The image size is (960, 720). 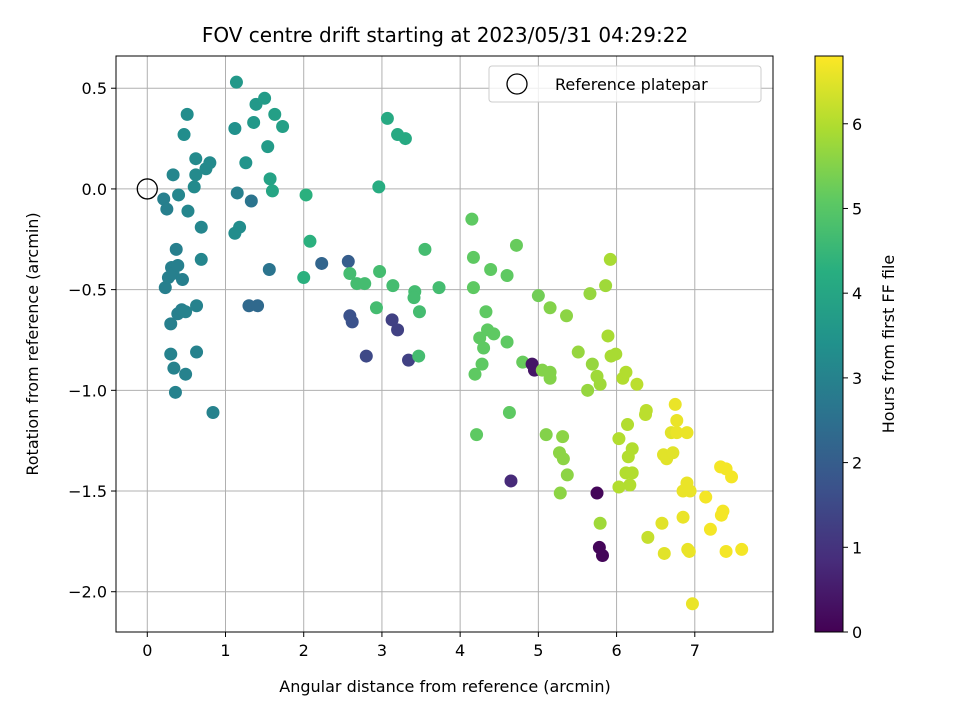 I want to click on colorbar-label: Hours from first FF file, so click(x=888, y=344).